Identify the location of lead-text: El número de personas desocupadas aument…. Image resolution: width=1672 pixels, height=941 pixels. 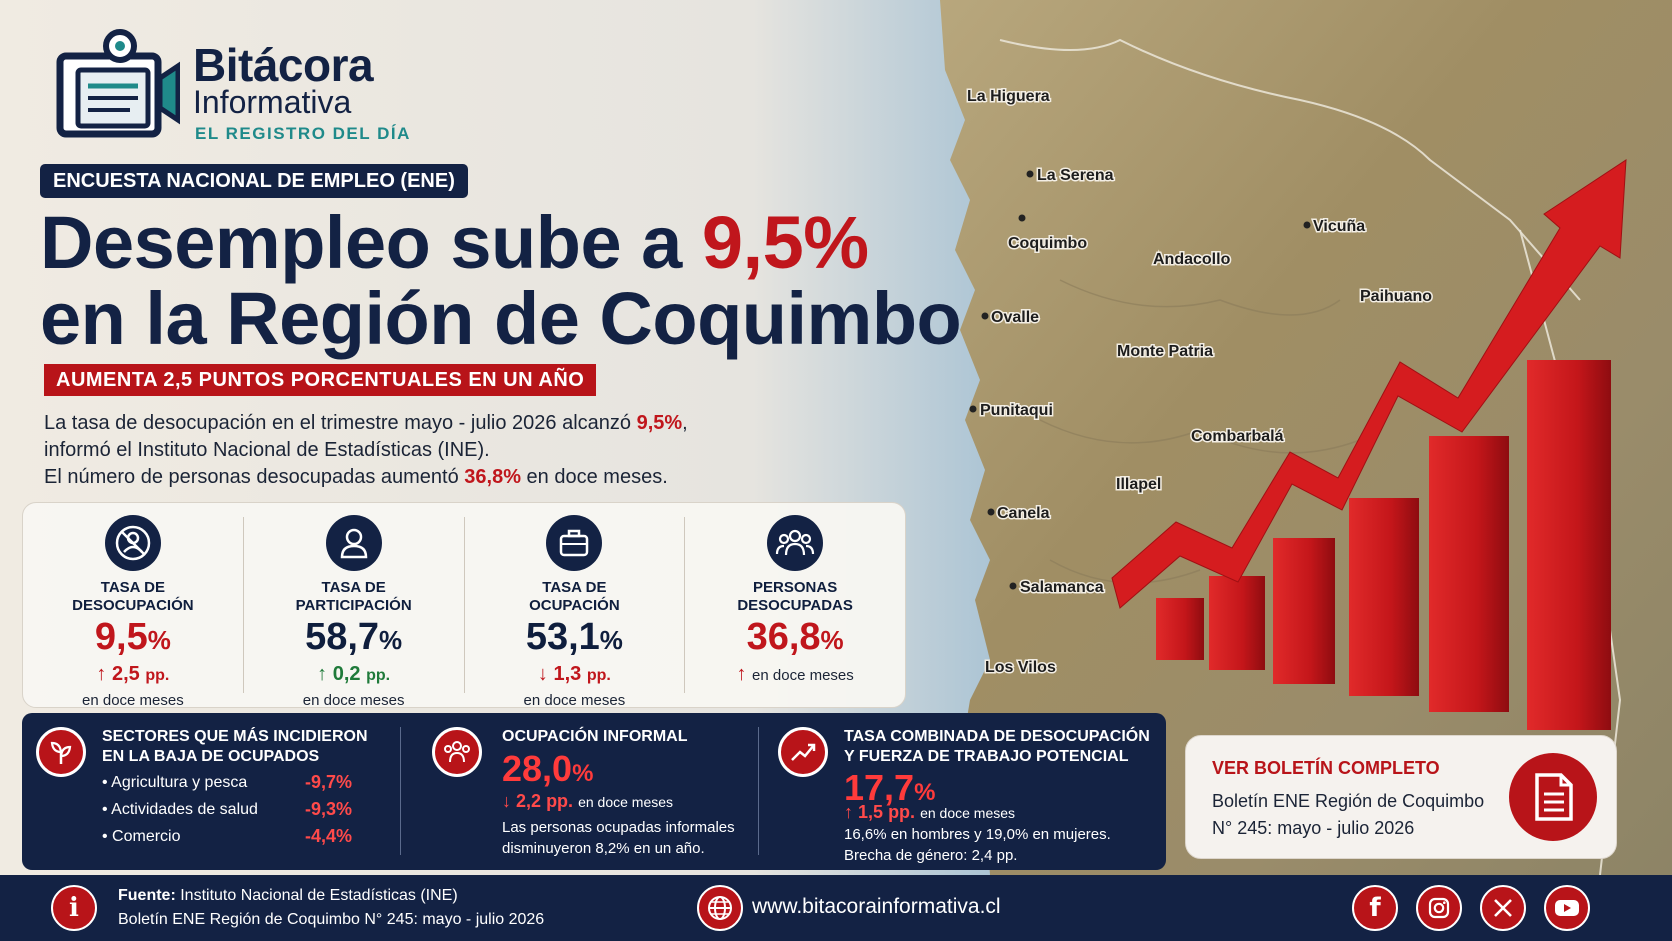
(254, 477).